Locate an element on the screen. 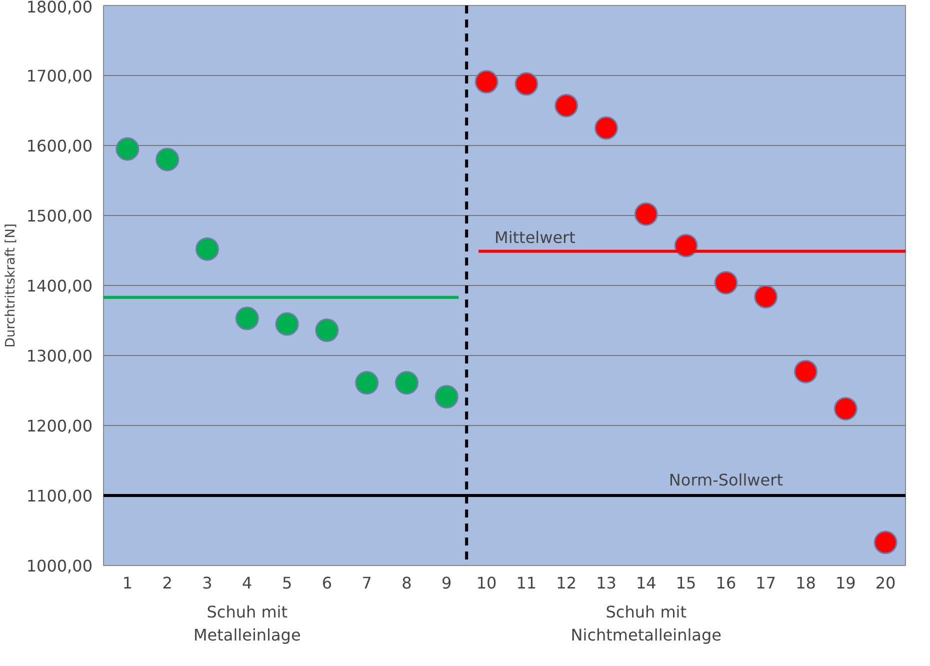 The height and width of the screenshot is (666, 930). x-tick-label: 10 is located at coordinates (486, 583).